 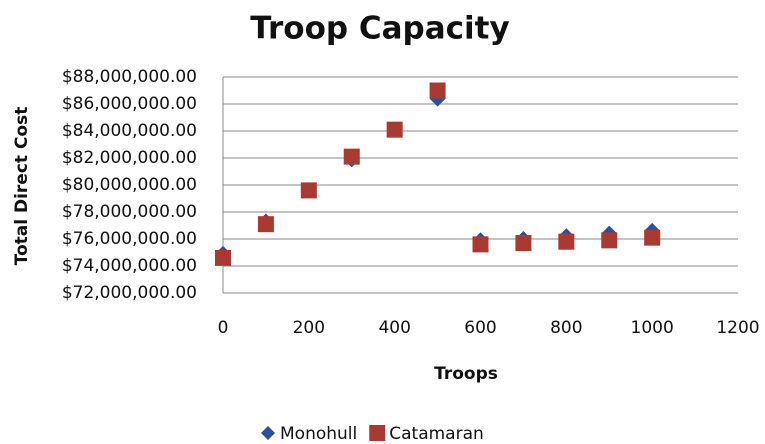 What do you see at coordinates (480, 328) in the screenshot?
I see `x-tick-label: 600` at bounding box center [480, 328].